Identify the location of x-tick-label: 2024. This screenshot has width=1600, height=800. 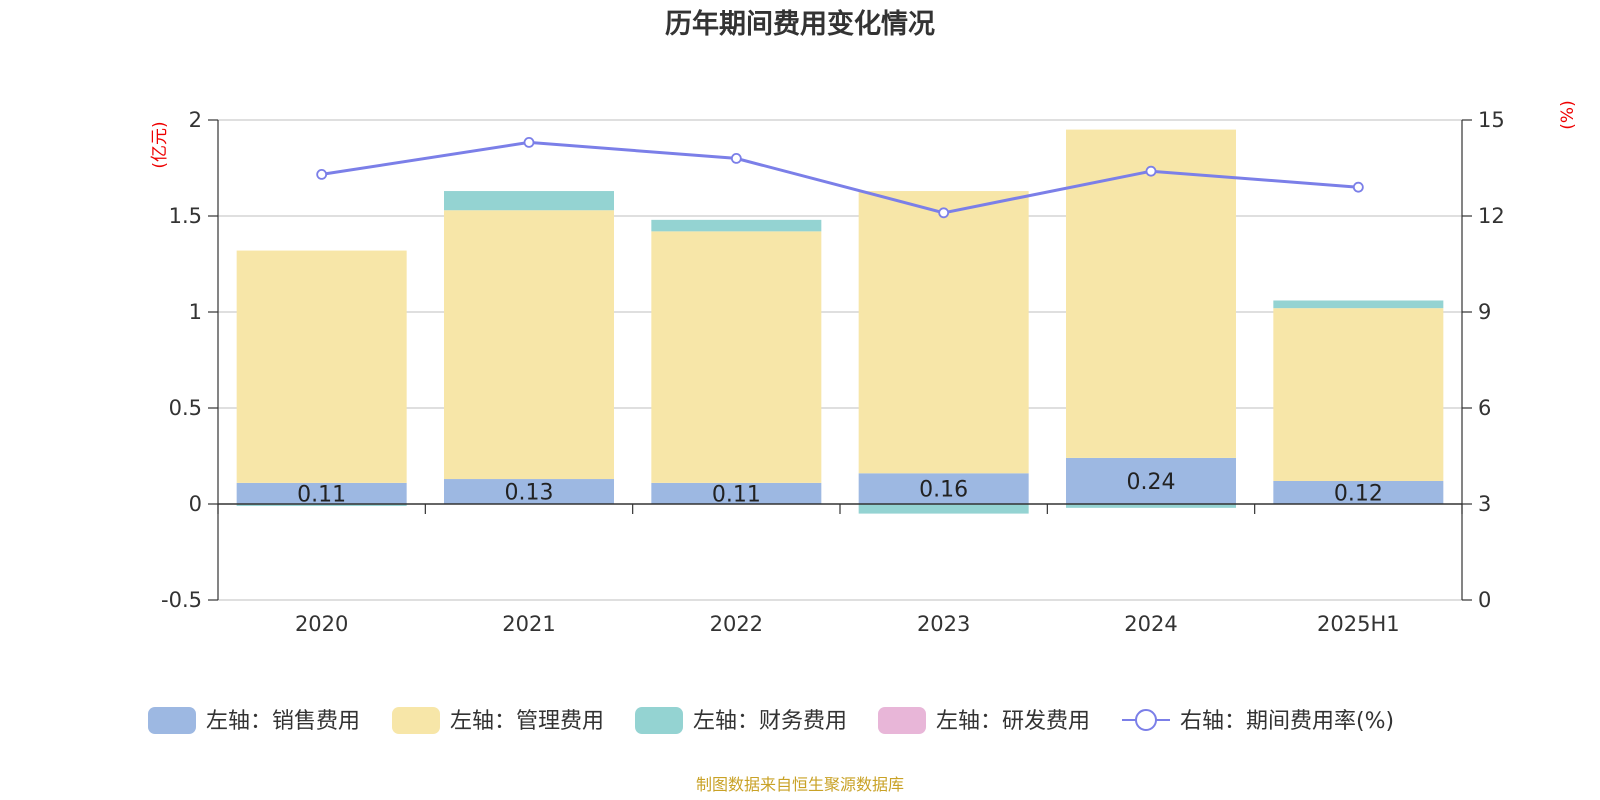
(1150, 624).